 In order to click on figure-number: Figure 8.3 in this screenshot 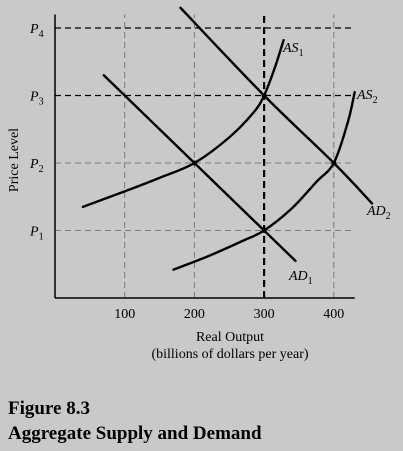, I will do `click(49, 408)`.